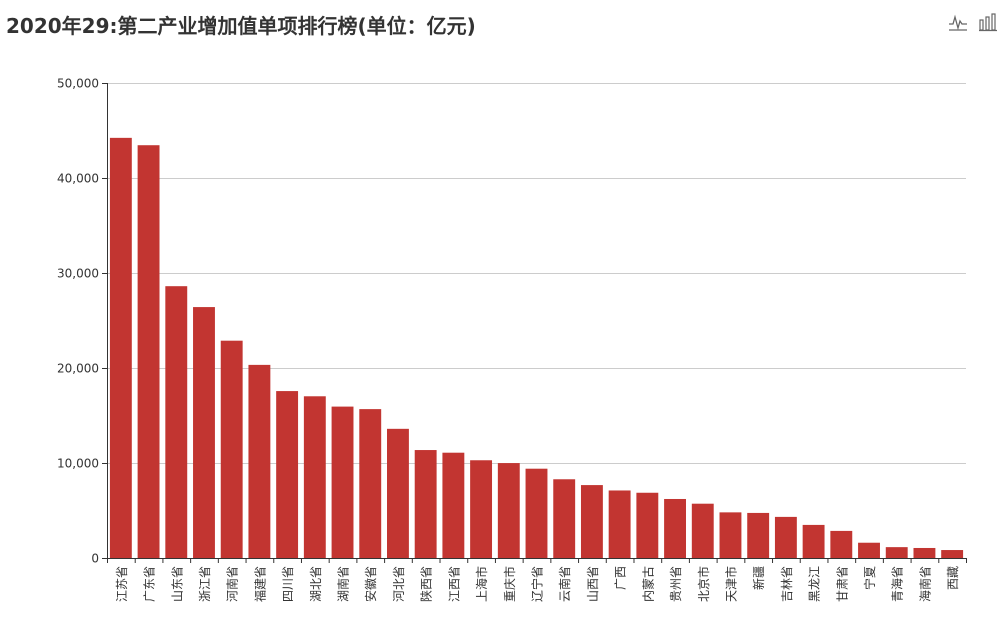 The width and height of the screenshot is (1006, 632). Describe the element at coordinates (973, 22) in the screenshot. I see `toolbox` at that location.